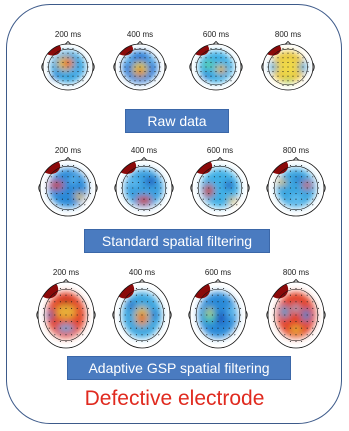 The height and width of the screenshot is (431, 349). I want to click on section-label-raw: Raw data, so click(177, 121).